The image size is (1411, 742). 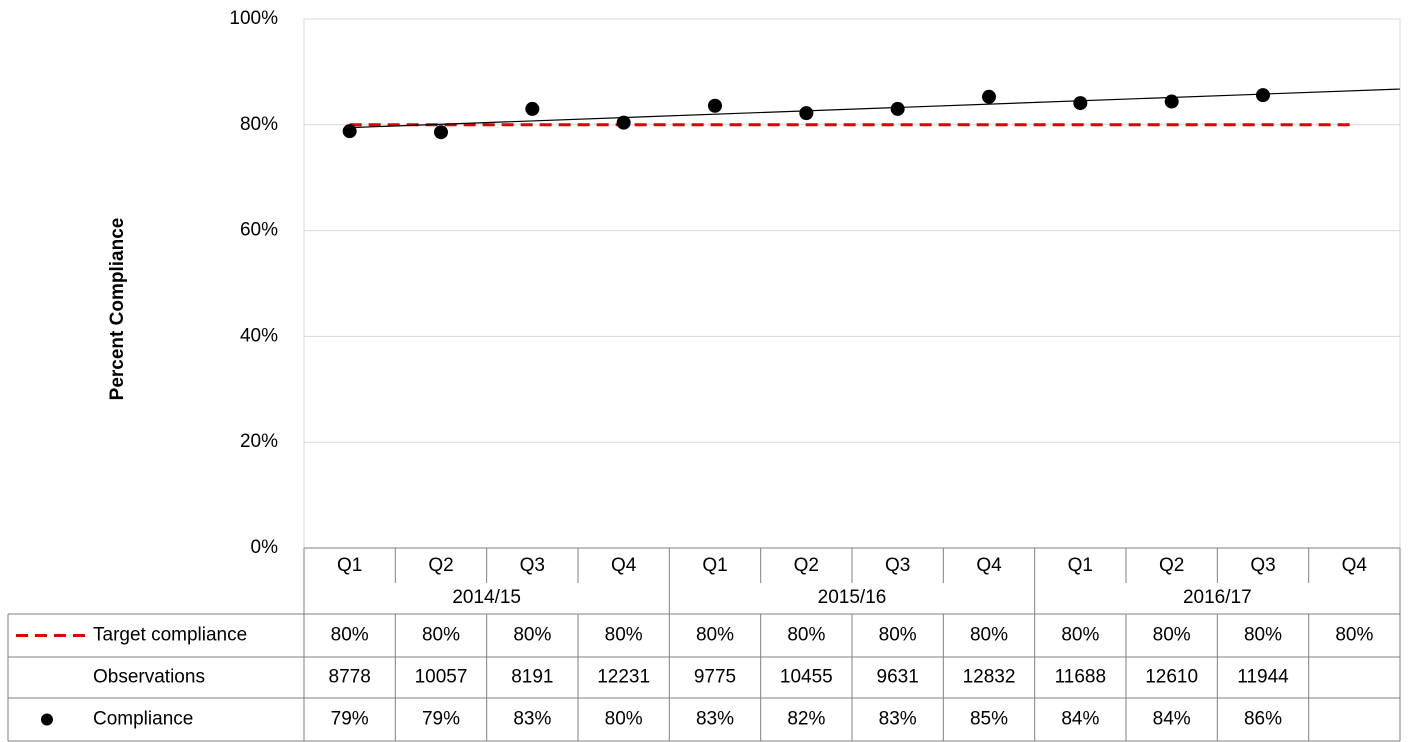 I want to click on group-label: 2014/15, so click(x=486, y=597).